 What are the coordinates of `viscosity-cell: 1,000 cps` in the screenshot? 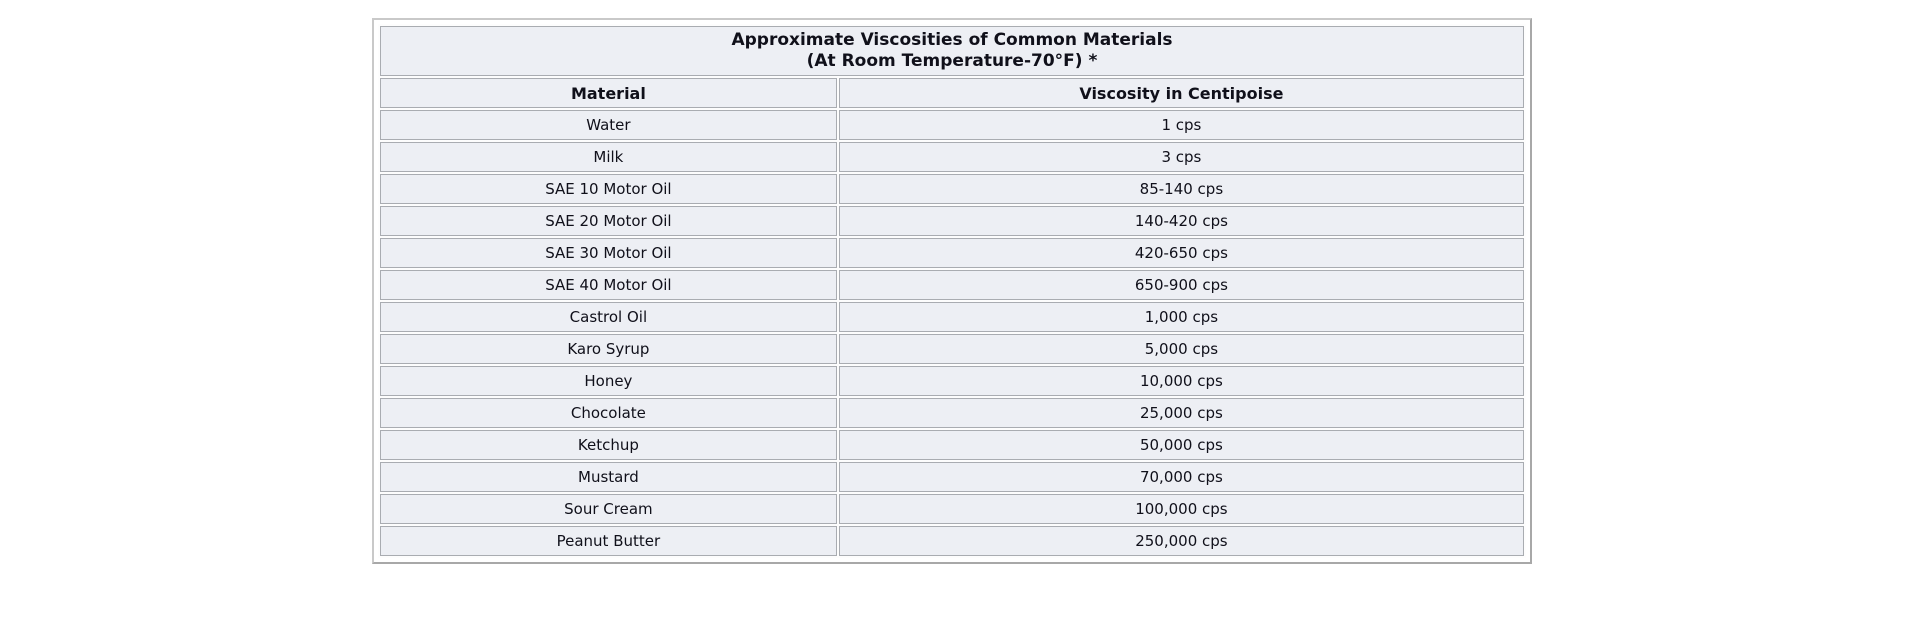 It's located at (1181, 317).